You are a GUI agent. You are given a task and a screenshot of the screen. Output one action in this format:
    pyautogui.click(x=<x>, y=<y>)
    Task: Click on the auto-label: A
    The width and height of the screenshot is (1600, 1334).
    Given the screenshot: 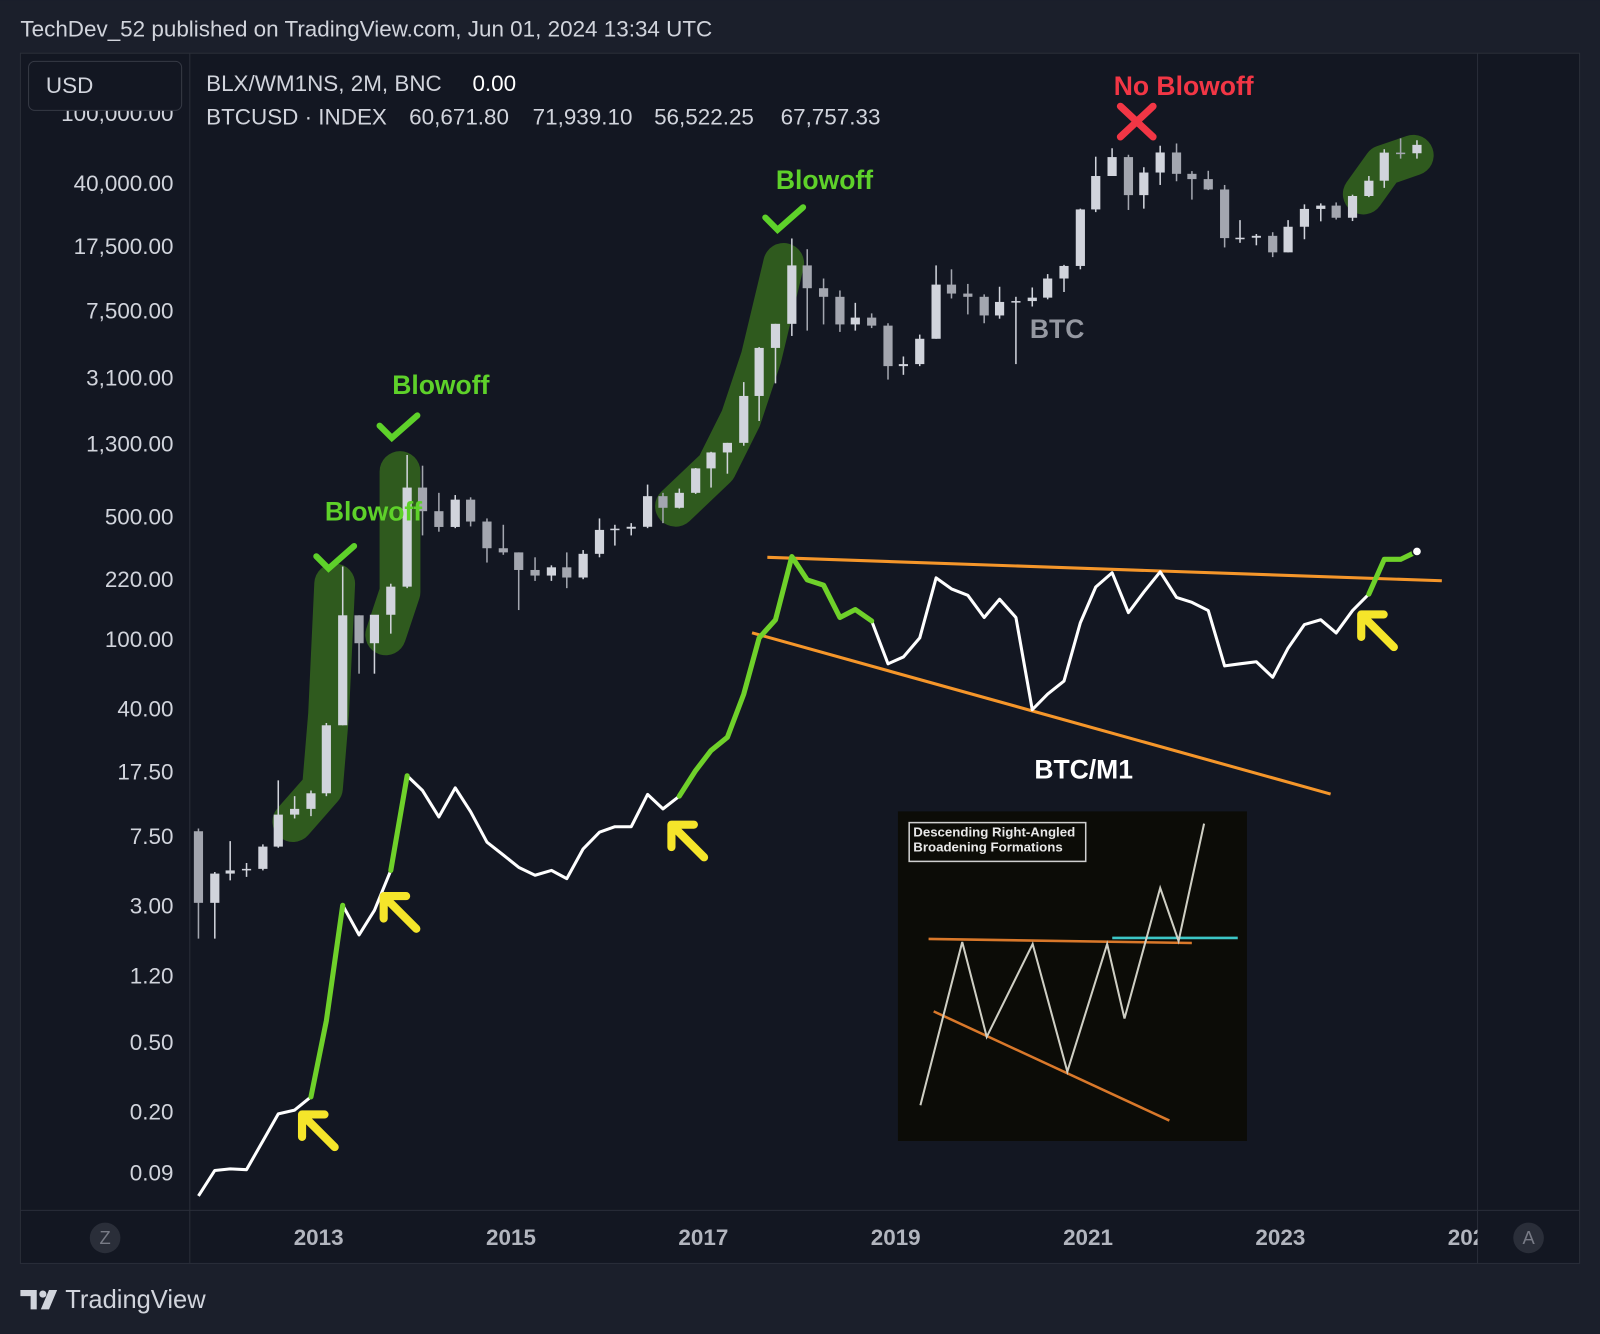 What is the action you would take?
    pyautogui.click(x=1528, y=1237)
    